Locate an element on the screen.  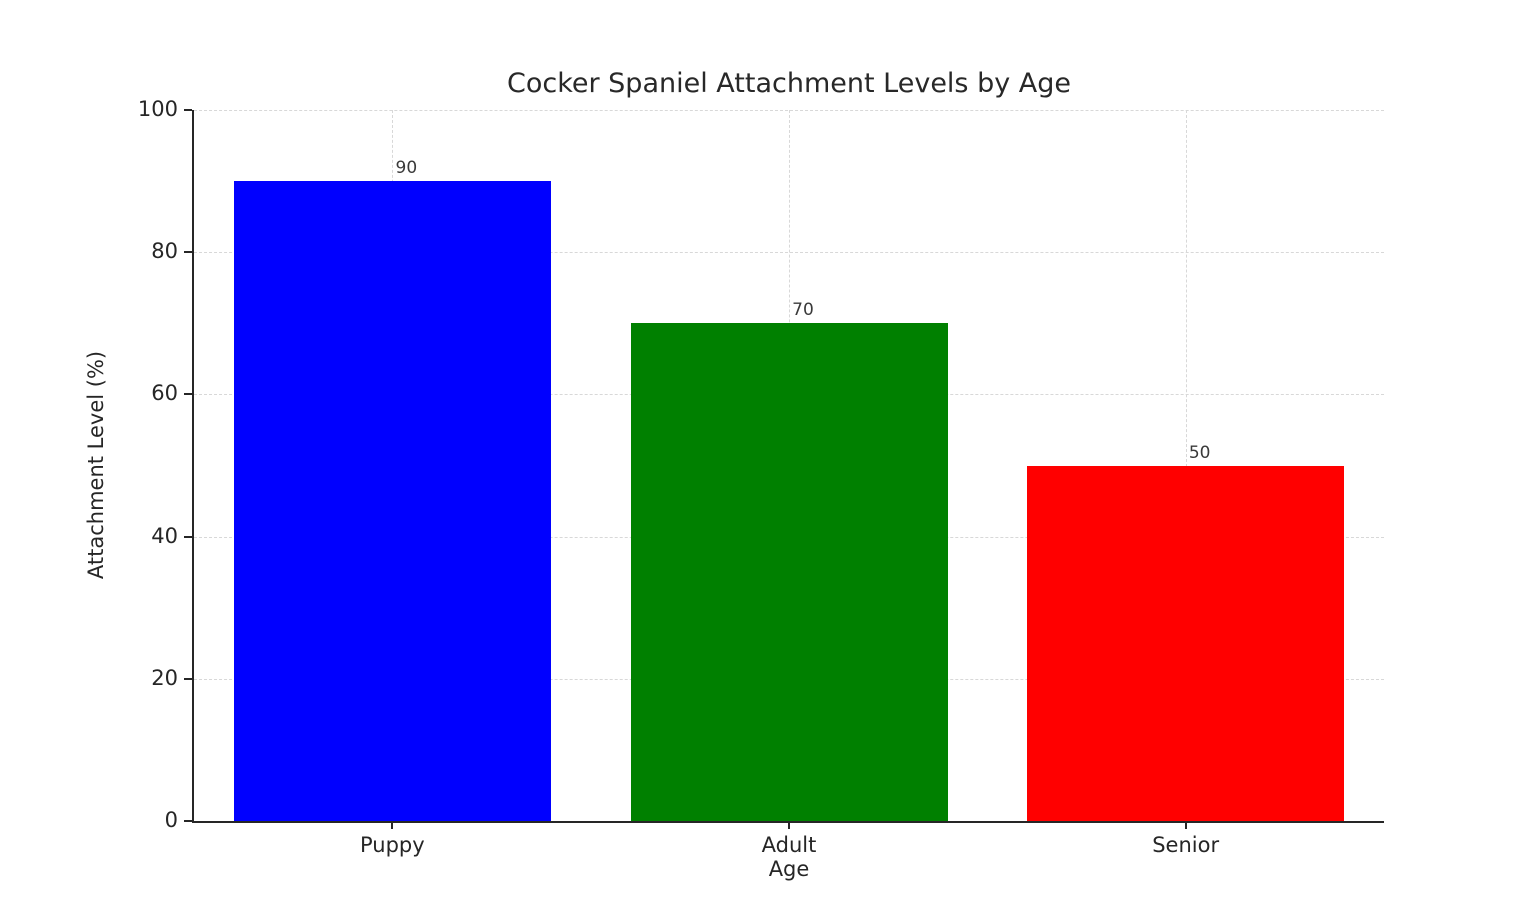
y-tick-label-0: 0 is located at coordinates (171, 820).